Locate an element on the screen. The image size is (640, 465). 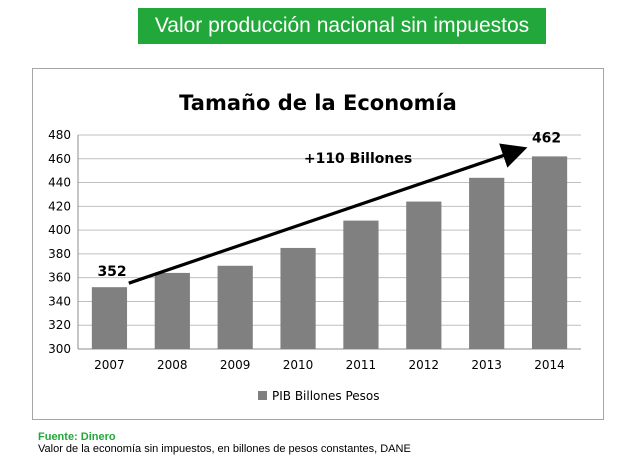
y-tick-label: 320 is located at coordinates (59, 325).